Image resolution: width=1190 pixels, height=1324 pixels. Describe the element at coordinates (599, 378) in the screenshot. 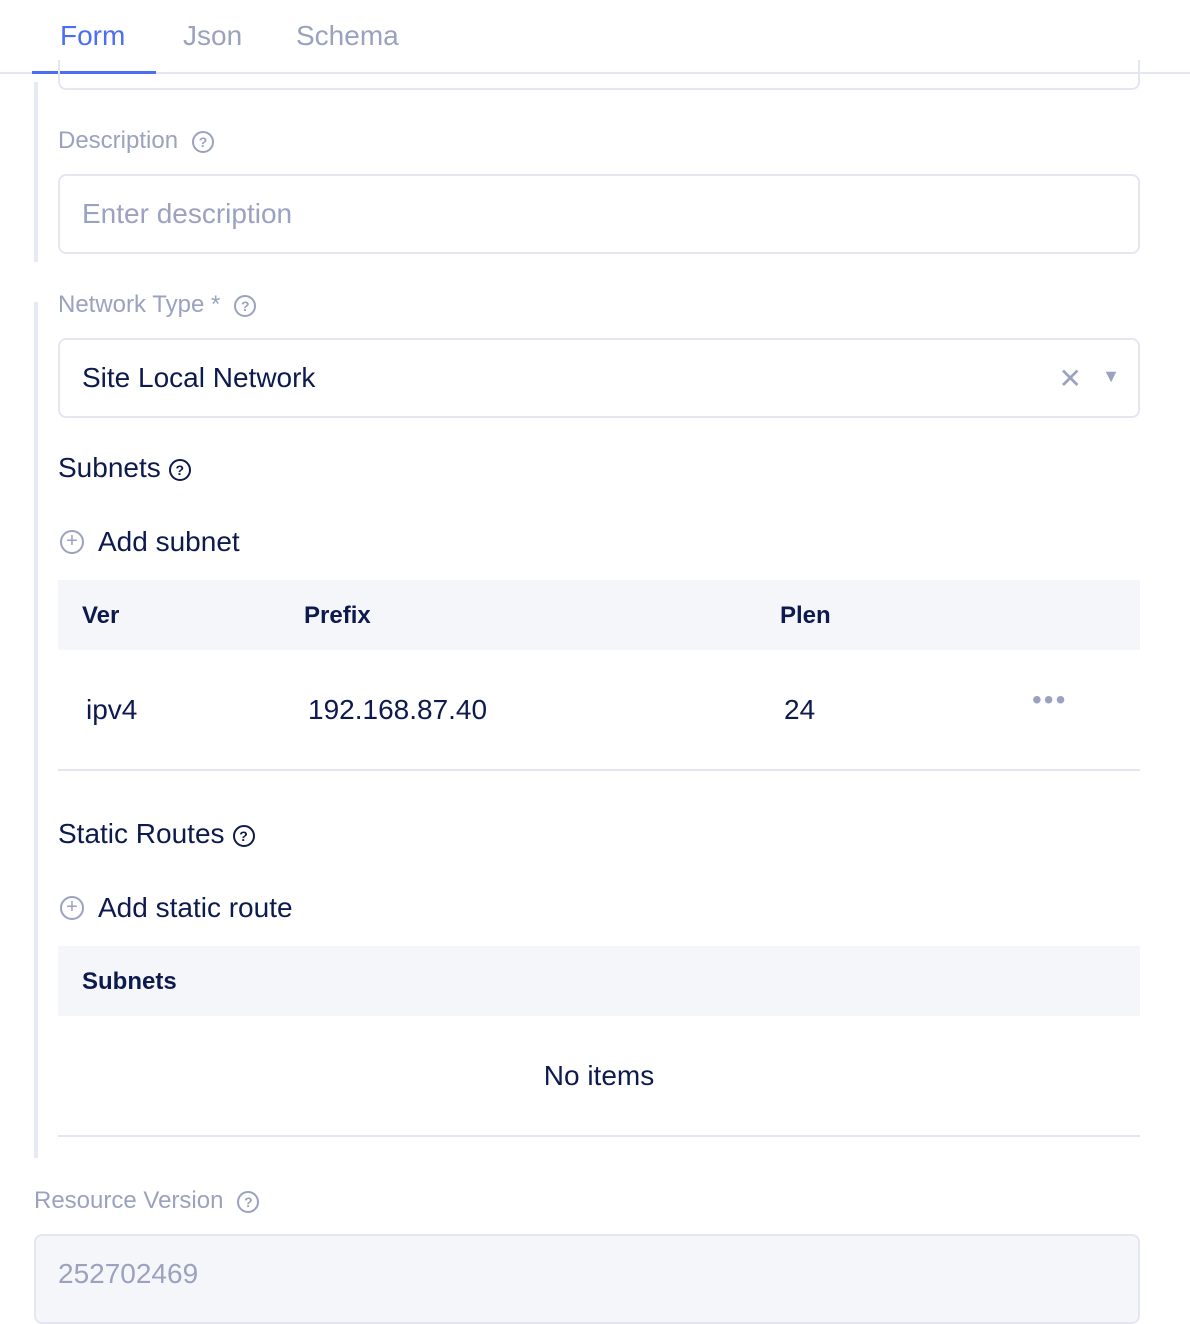

I see `network-type-select: Site Local Network ✕ ▼` at that location.